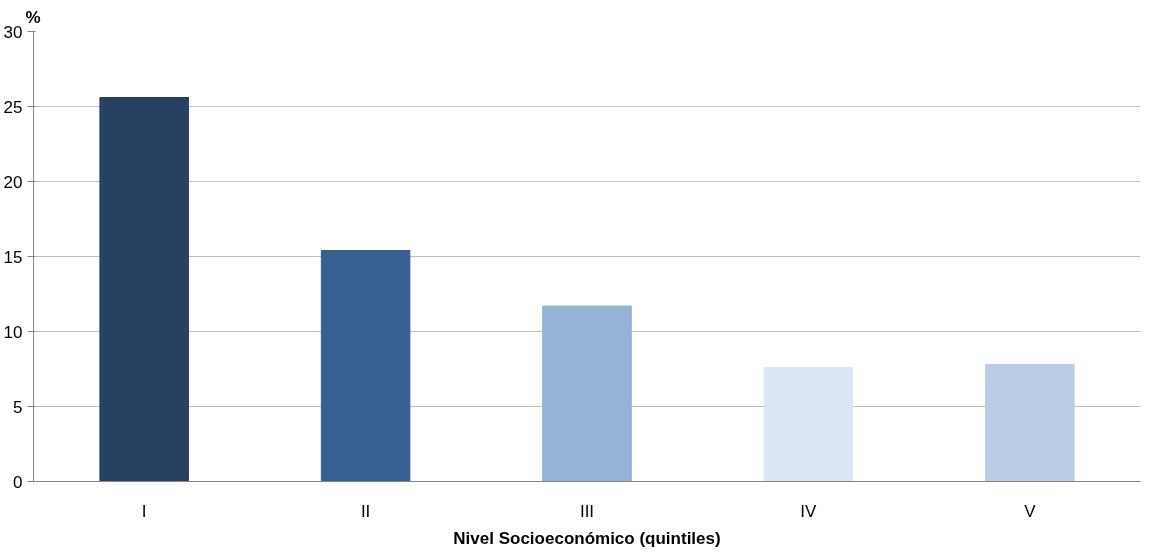 Image resolution: width=1170 pixels, height=558 pixels. Describe the element at coordinates (13, 32) in the screenshot. I see `y-tick-label: 30` at that location.